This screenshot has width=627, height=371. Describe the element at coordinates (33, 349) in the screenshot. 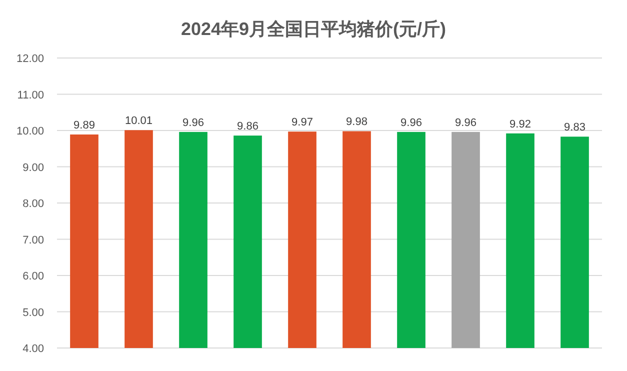

I see `y-tick-label: 4.00` at that location.